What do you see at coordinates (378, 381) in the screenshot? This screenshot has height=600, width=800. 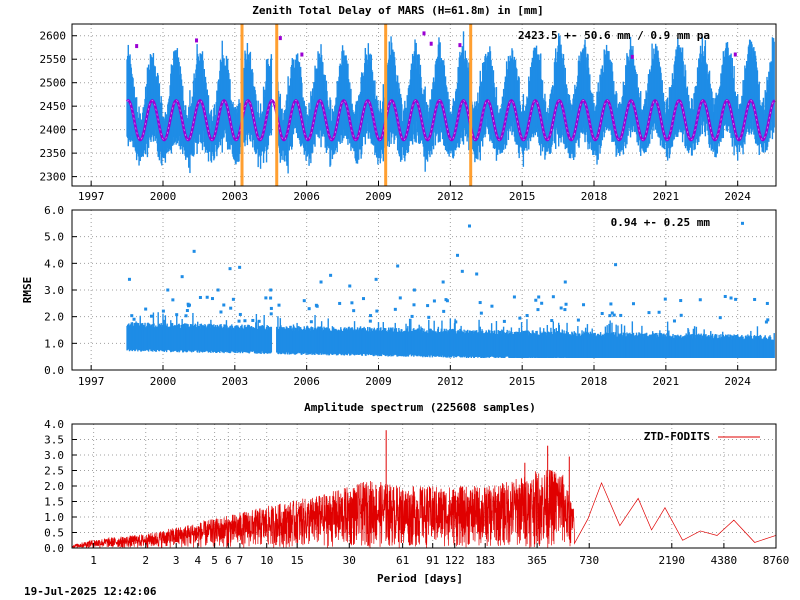 I see `rmse-xtick-label: 2009` at bounding box center [378, 381].